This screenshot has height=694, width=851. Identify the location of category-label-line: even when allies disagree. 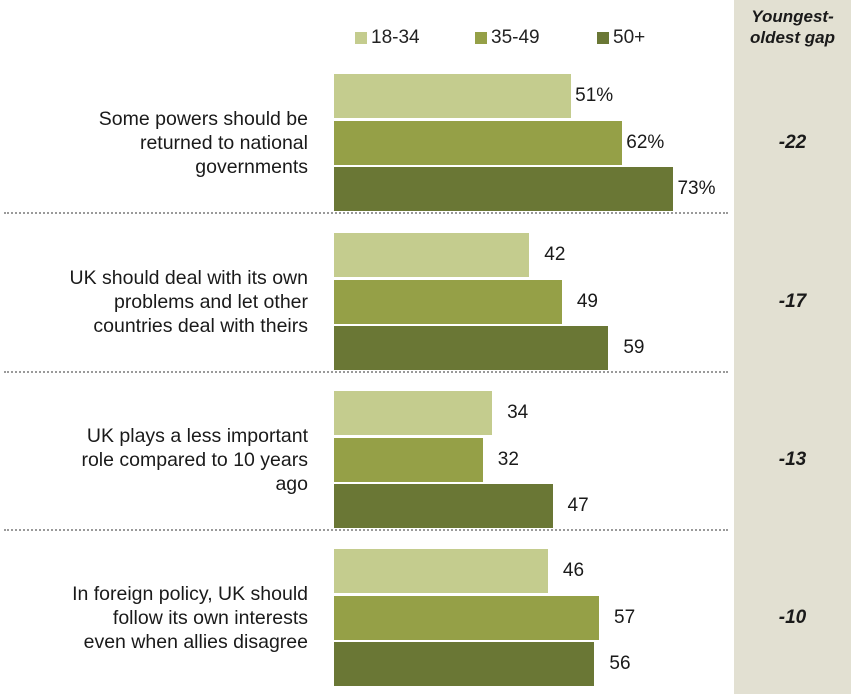
(195, 641).